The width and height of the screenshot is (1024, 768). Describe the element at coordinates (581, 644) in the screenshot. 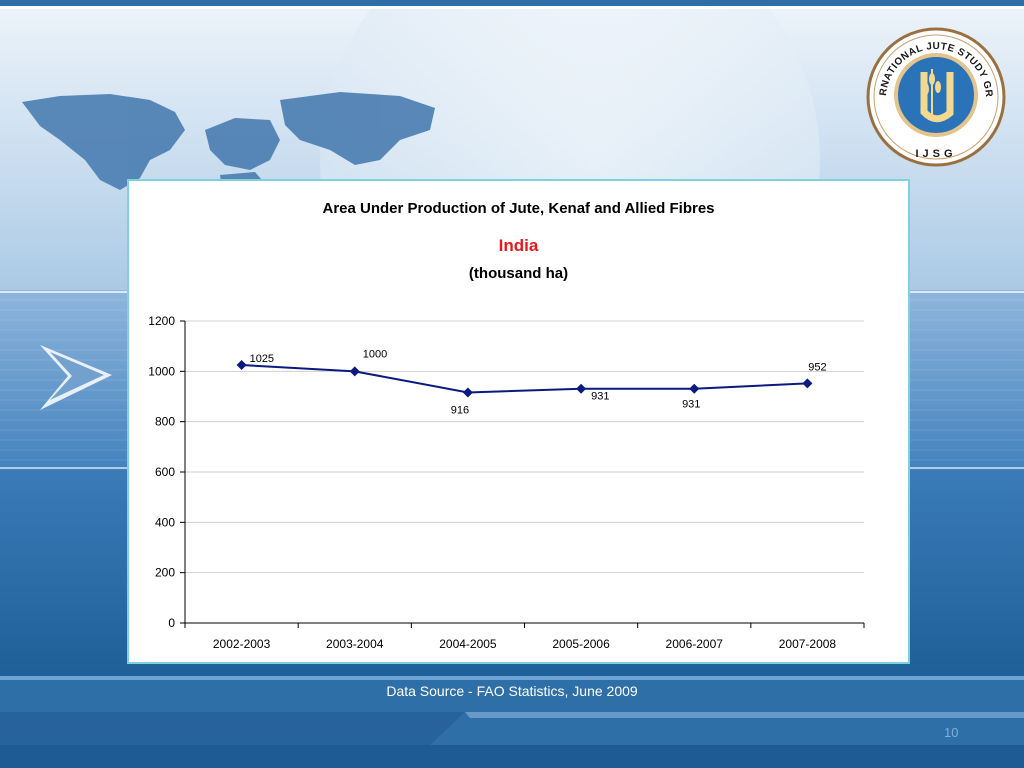

I see `x-tick-label: 2005-2006` at that location.